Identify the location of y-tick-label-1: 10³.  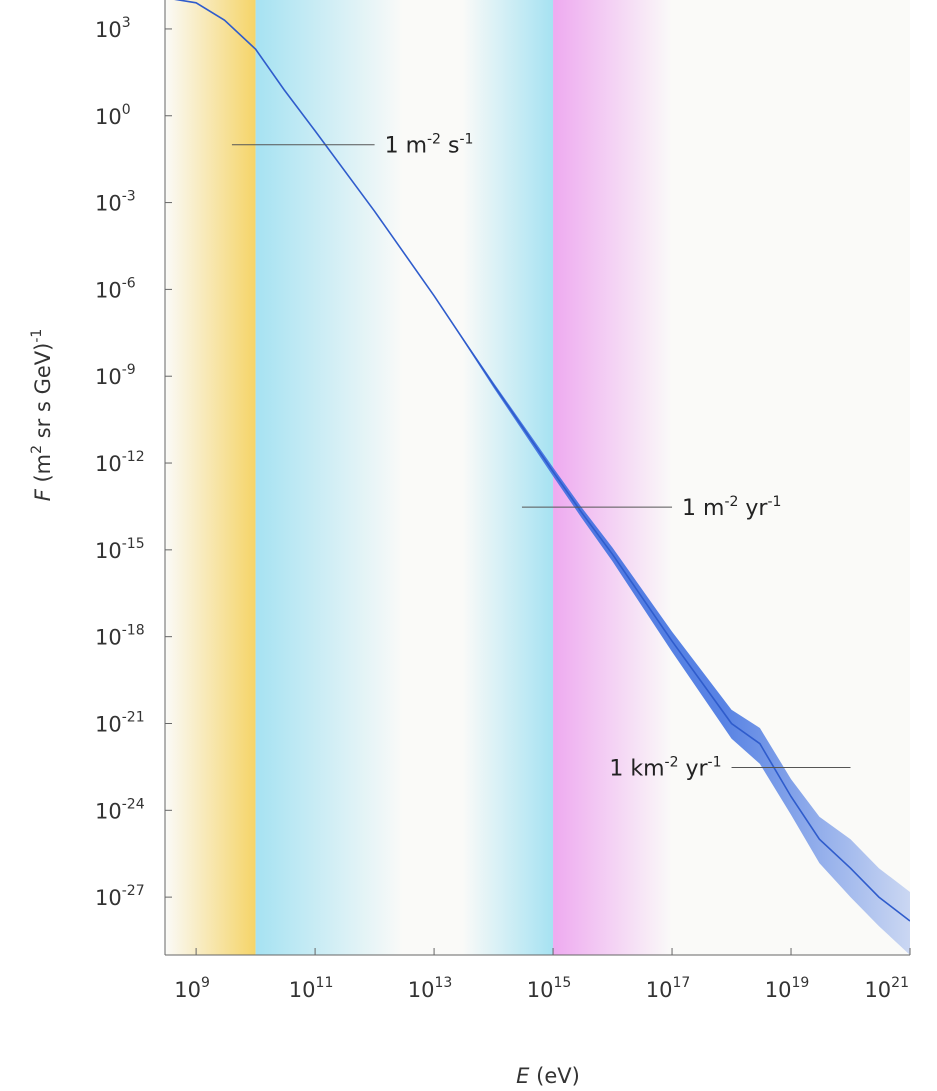
(113, 28).